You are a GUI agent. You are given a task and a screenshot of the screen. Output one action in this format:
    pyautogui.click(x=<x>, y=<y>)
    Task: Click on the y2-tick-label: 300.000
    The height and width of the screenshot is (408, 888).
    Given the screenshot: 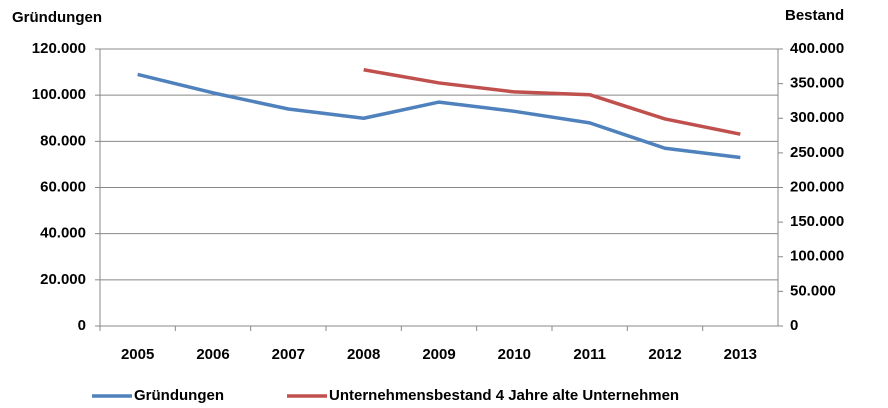 What is the action you would take?
    pyautogui.click(x=817, y=117)
    